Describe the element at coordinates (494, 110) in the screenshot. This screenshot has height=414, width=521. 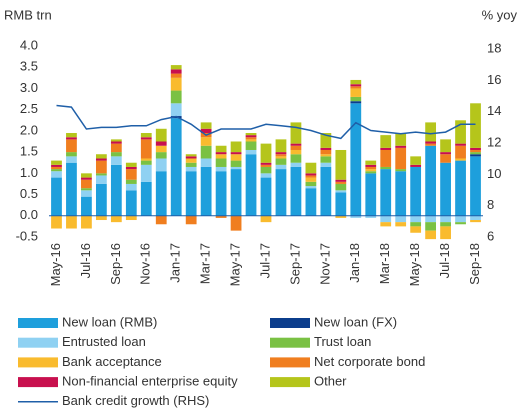
I see `y2-tick-label: 14` at that location.